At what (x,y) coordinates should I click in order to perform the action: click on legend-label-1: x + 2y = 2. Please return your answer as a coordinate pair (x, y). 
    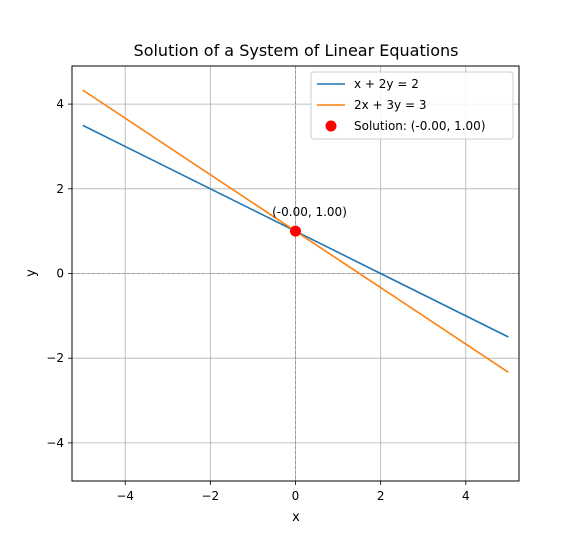
    Looking at the image, I should click on (386, 84).